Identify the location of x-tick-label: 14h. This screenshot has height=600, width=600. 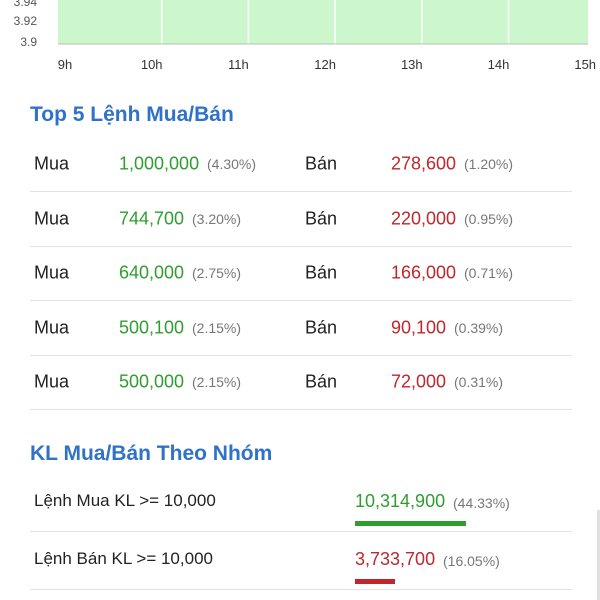
(499, 64).